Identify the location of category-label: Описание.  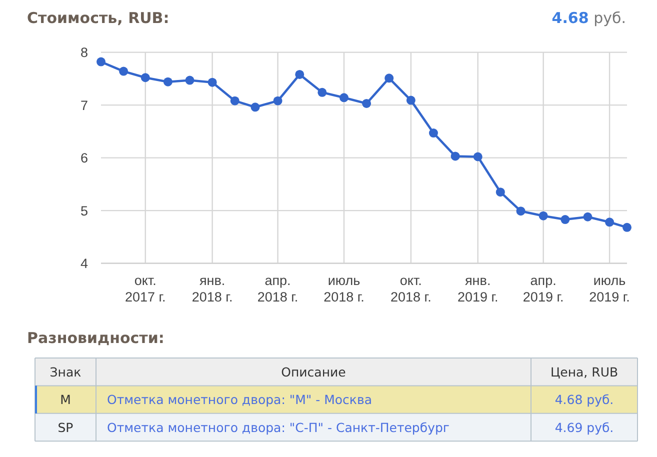
(313, 372).